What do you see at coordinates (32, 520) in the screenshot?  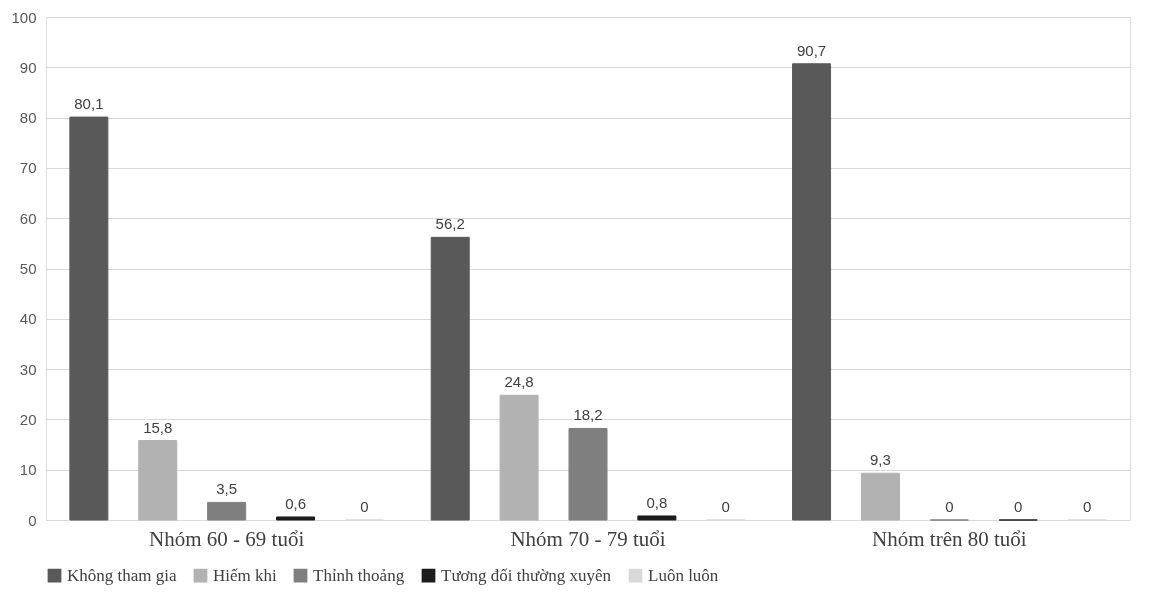 I see `y-tick-label: 0` at bounding box center [32, 520].